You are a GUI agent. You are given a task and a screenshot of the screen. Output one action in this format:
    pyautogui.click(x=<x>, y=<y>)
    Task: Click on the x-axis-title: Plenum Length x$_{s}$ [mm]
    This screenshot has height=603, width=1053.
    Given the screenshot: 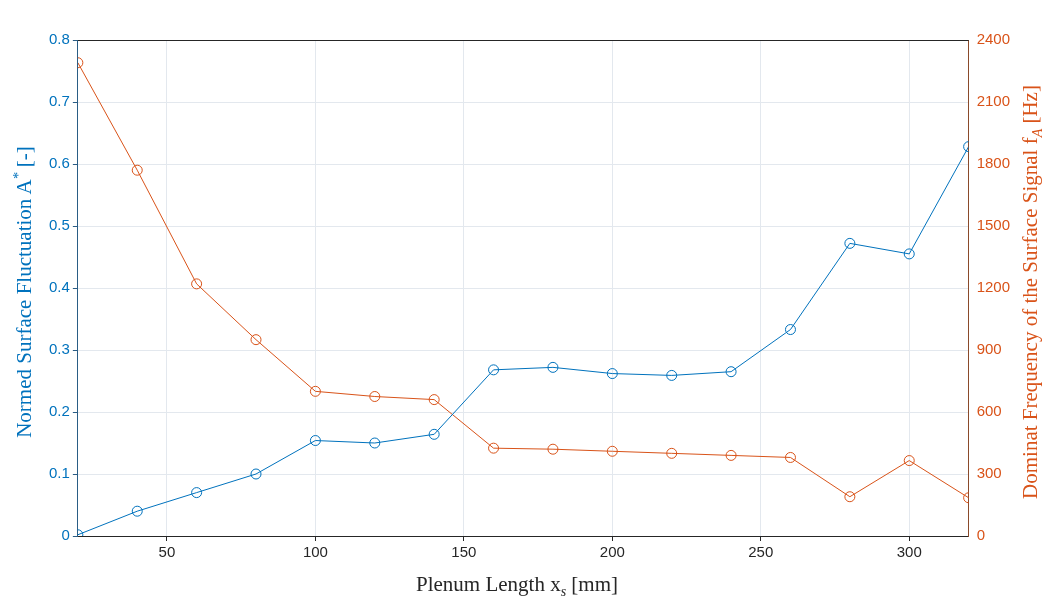 What is the action you would take?
    pyautogui.click(x=517, y=586)
    